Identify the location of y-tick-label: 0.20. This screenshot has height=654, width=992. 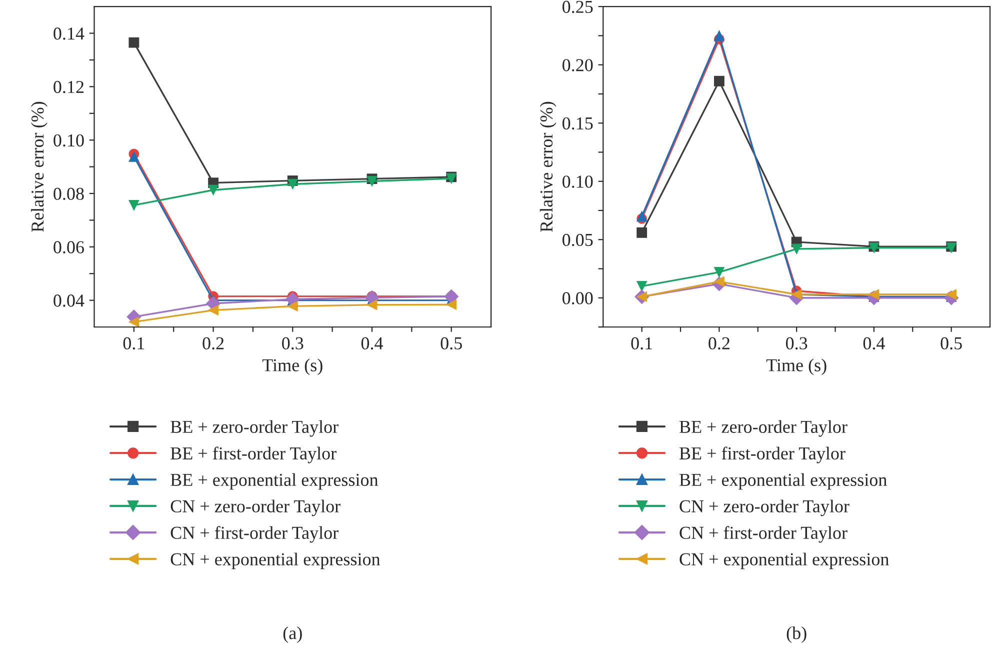
(577, 65).